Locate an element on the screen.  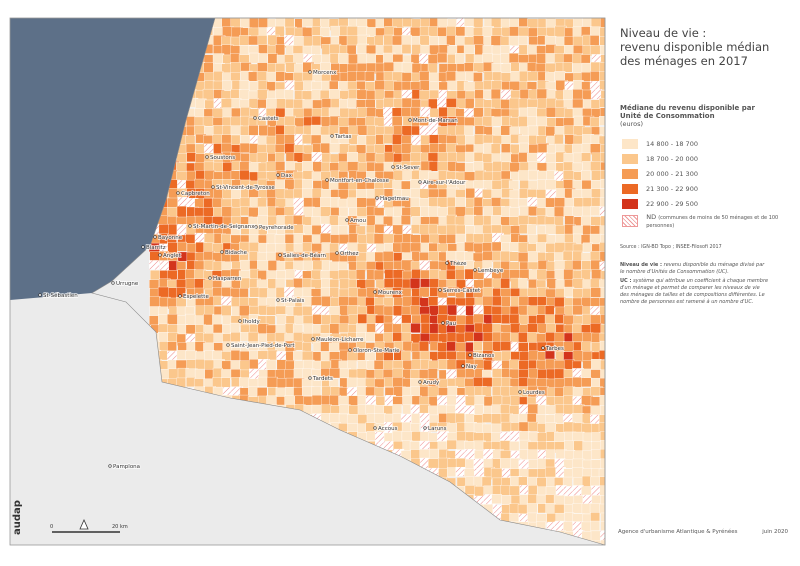
place-label: Saint-Jean-Pied-de-Port is located at coordinates (263, 346).